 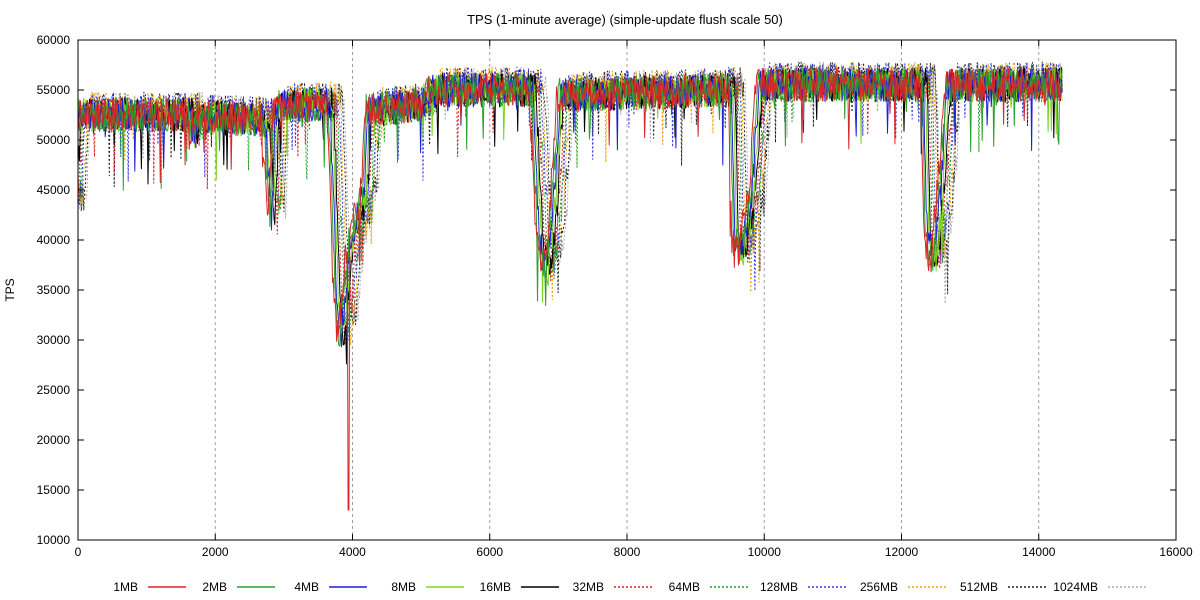 What do you see at coordinates (403, 587) in the screenshot?
I see `legend-label-8mb: 8MB` at bounding box center [403, 587].